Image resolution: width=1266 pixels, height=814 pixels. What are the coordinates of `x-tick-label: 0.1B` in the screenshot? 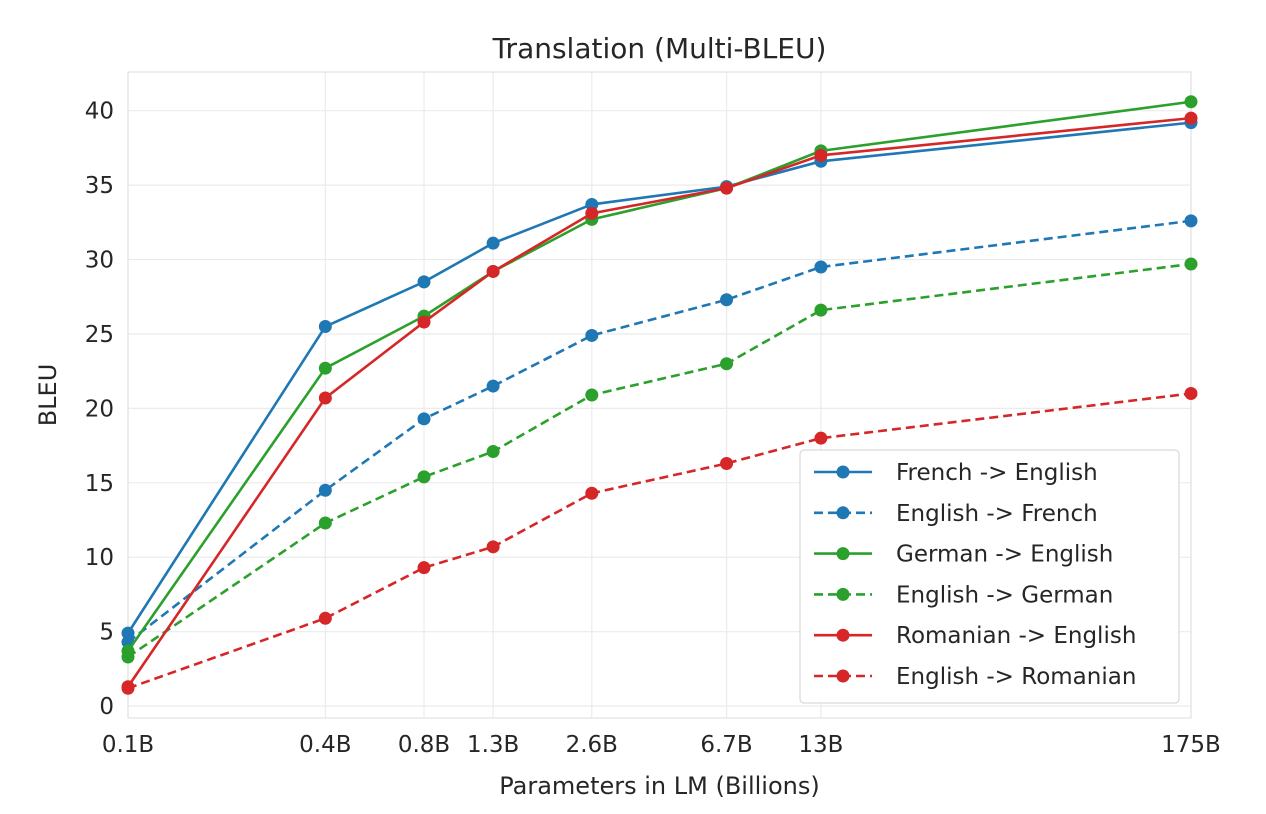 It's located at (128, 745).